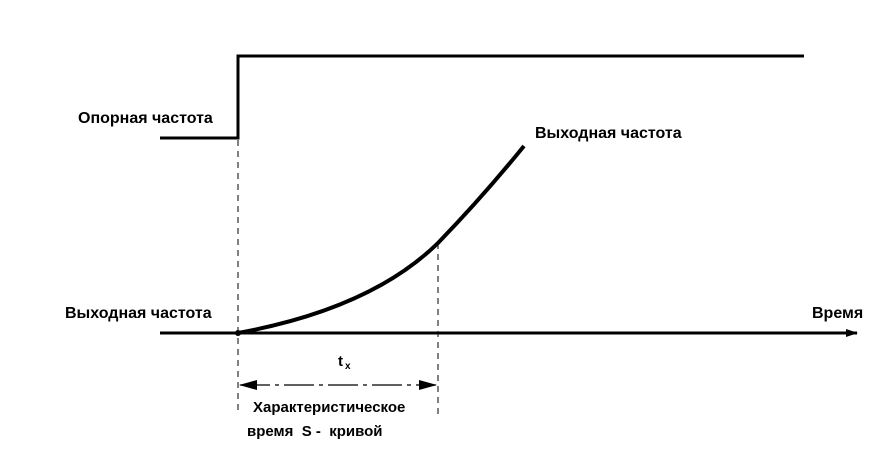 This screenshot has width=892, height=471. I want to click on characteristic-time-line2: время S - кривой, so click(315, 431).